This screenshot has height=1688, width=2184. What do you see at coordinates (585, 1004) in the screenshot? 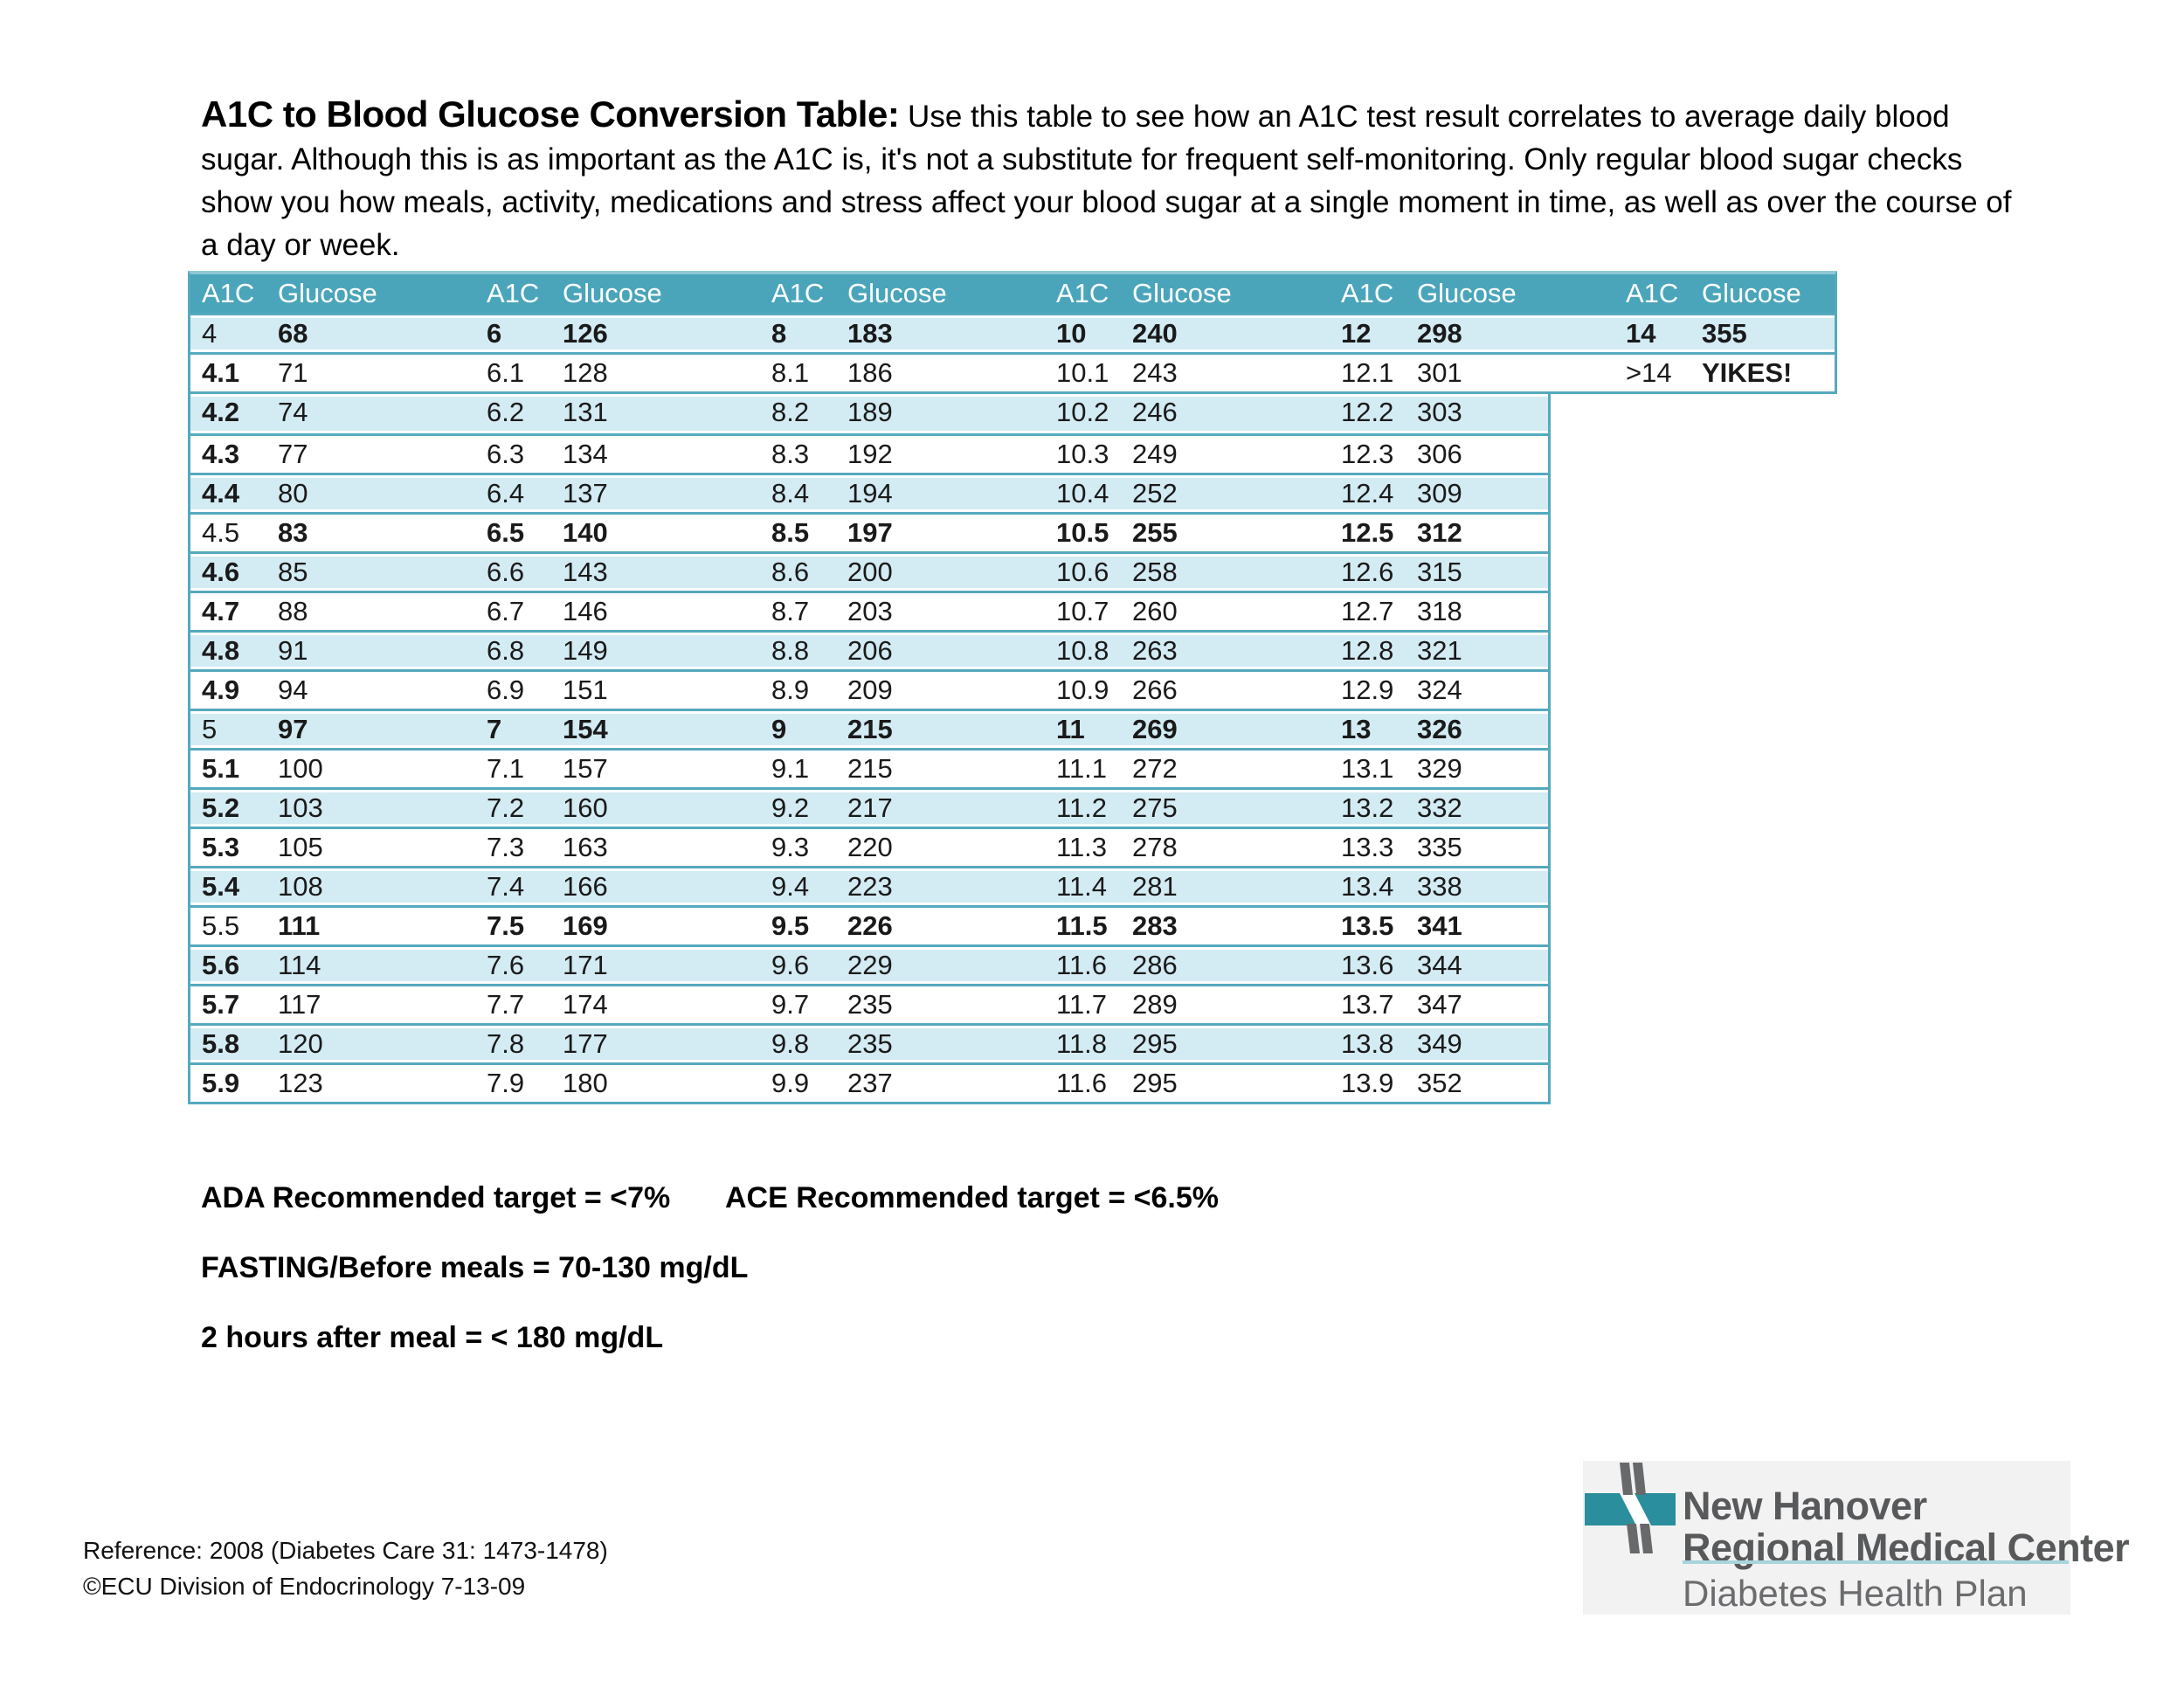
I see `glucose-value: 174` at bounding box center [585, 1004].